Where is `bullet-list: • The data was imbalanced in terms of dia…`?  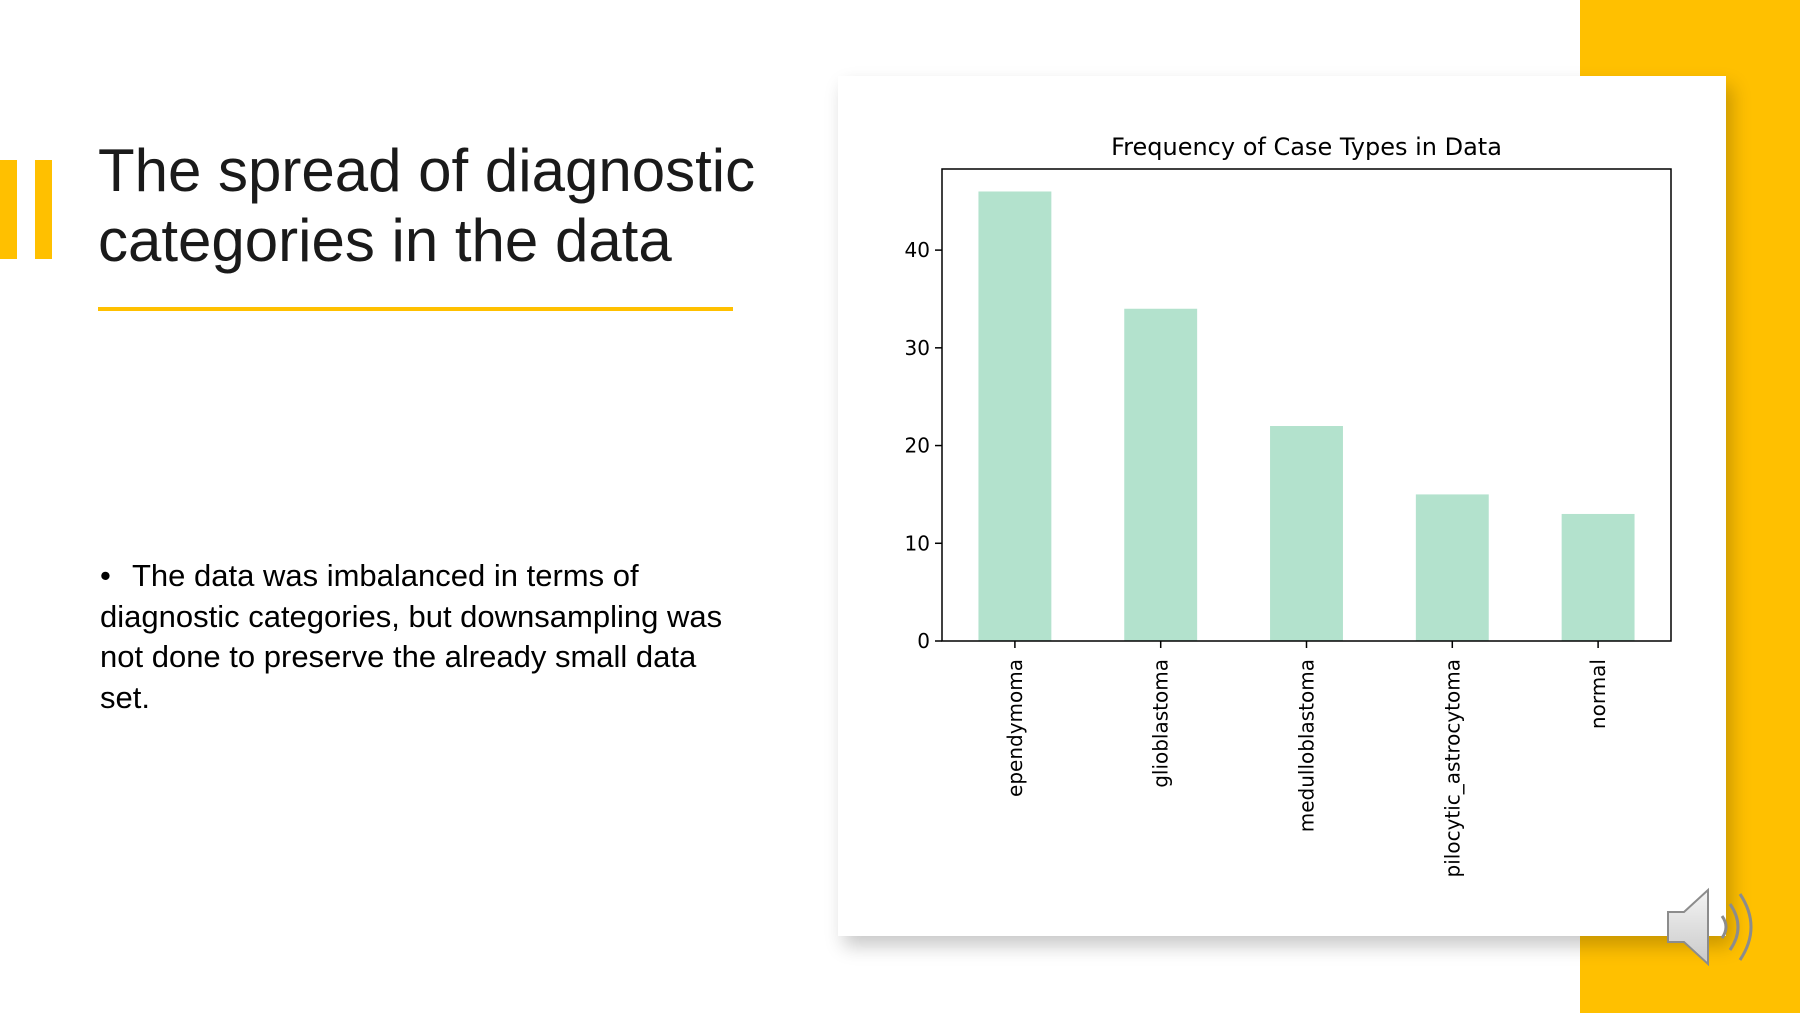
bullet-list: • The data was imbalanced in terms of dia… is located at coordinates (420, 637).